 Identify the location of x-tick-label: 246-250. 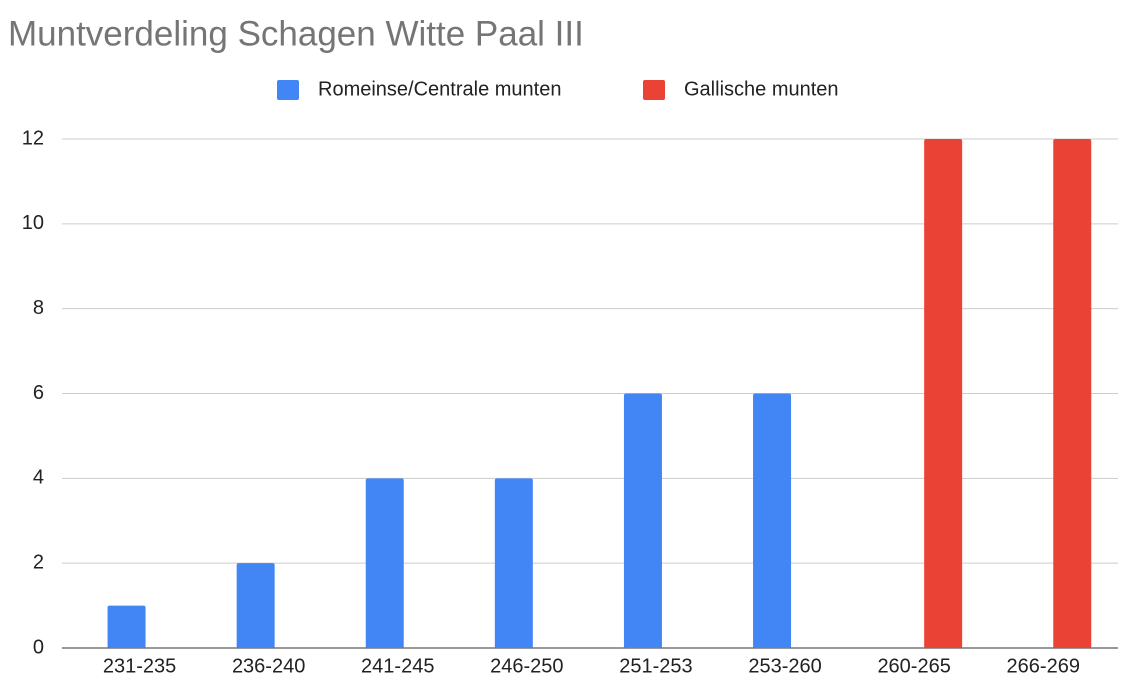
(526, 666).